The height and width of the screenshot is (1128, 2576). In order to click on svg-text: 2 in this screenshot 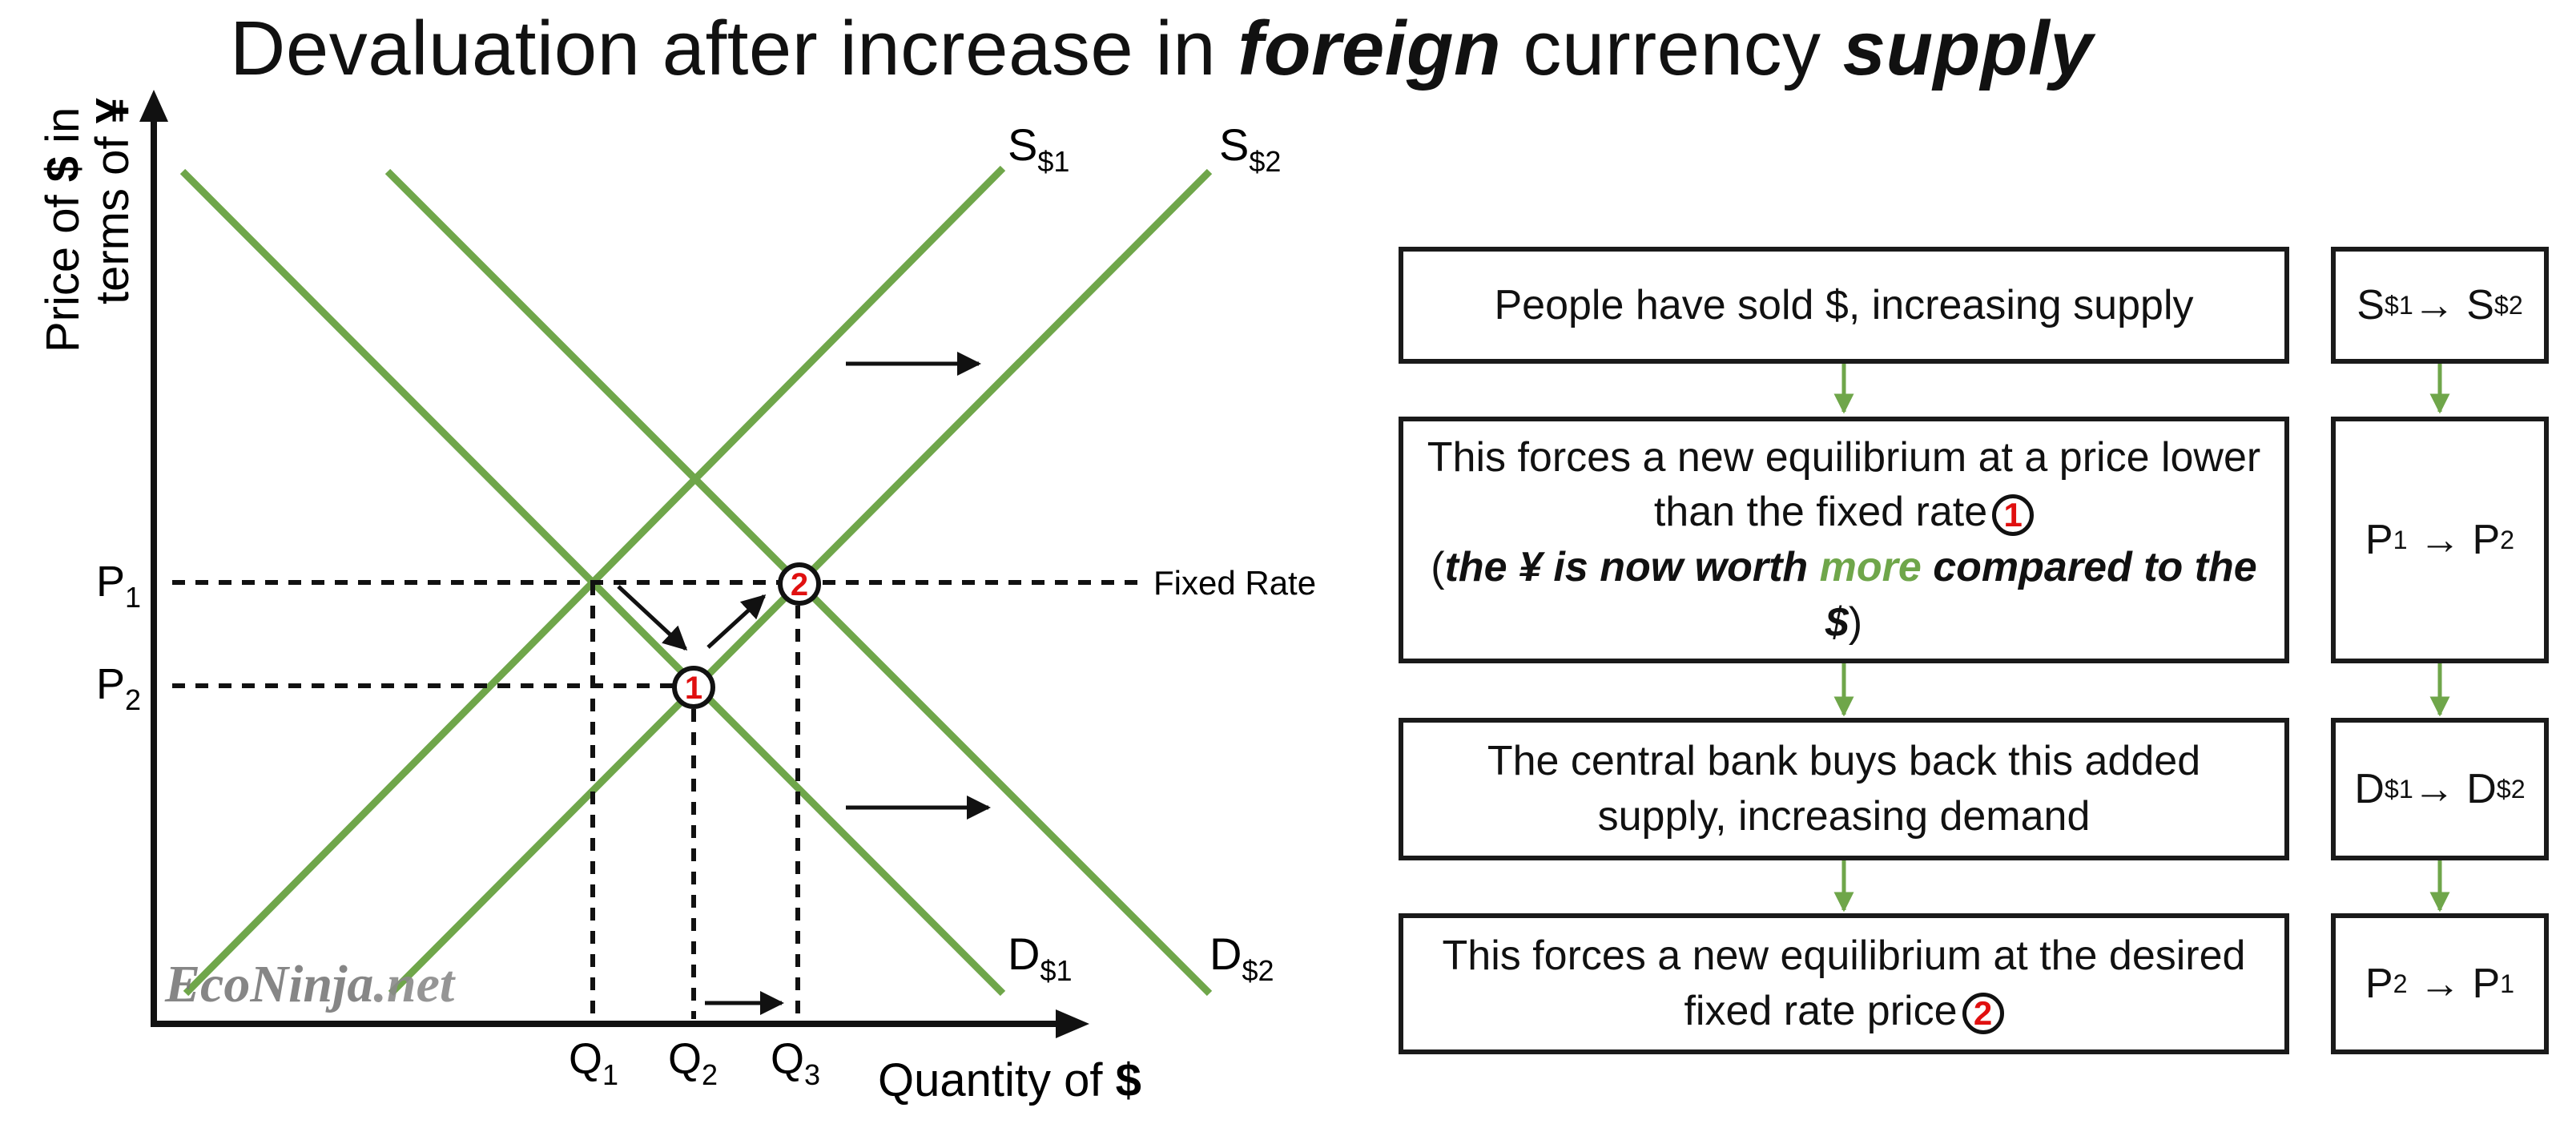, I will do `click(799, 584)`.